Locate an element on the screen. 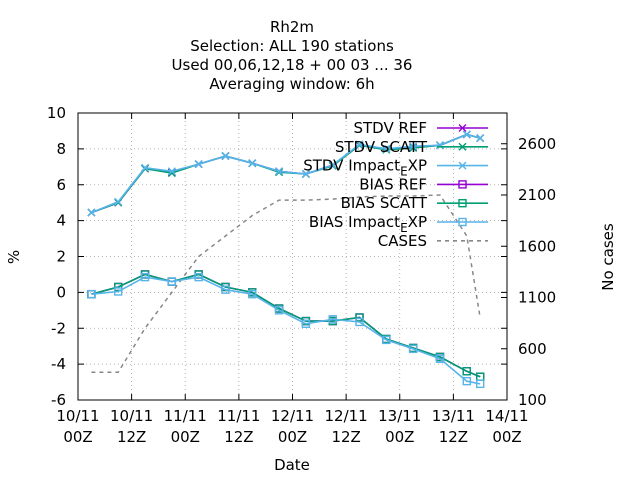  legend-entry: STDV ImpactEXP is located at coordinates (395, 168).